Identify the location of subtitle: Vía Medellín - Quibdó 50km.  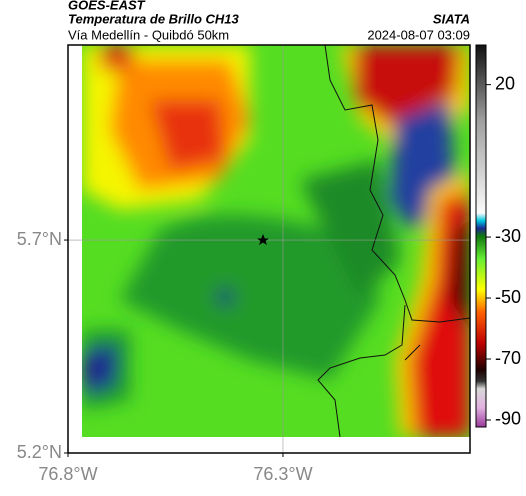
(148, 34).